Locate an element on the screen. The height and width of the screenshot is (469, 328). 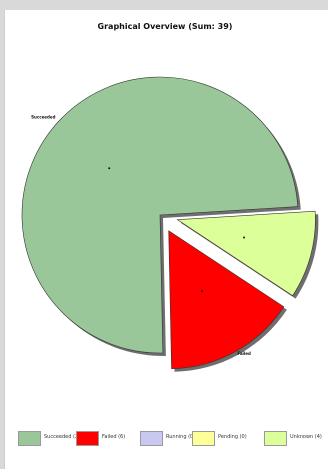
pie-label-succeeded: Succeeded is located at coordinates (43, 117).